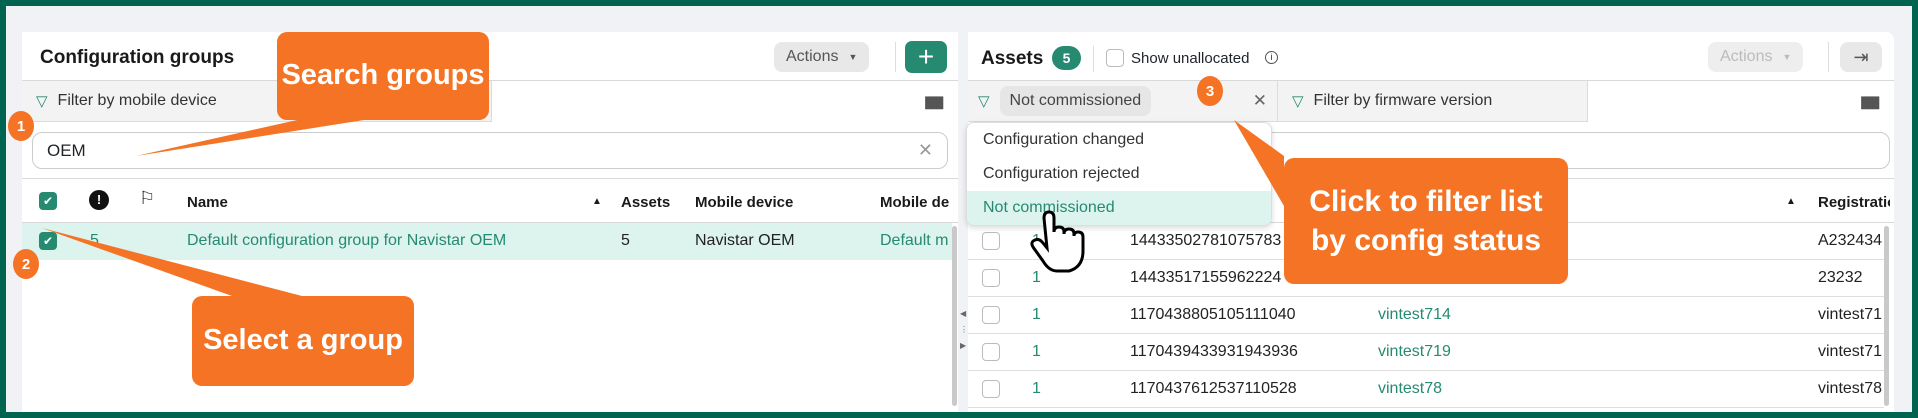  Describe the element at coordinates (1012, 58) in the screenshot. I see `panel-title: Assets` at that location.